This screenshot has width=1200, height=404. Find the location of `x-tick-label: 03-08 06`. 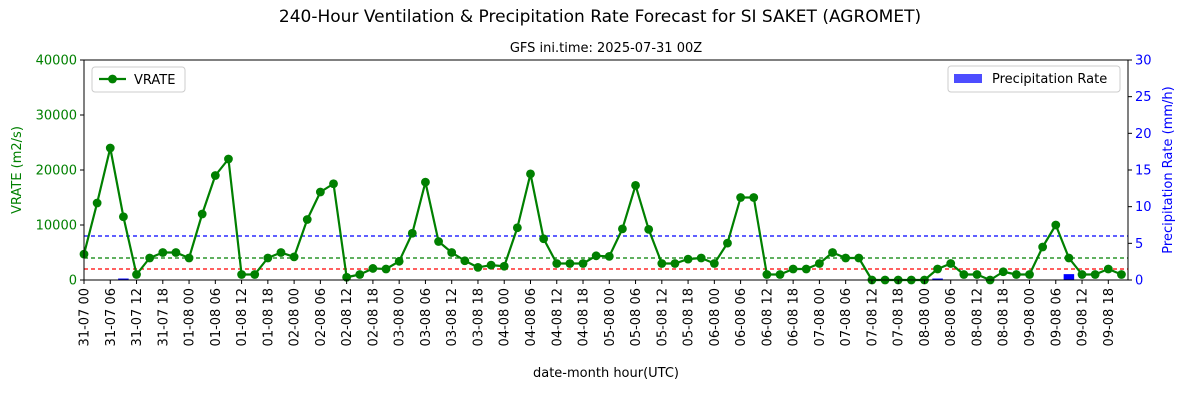

x-tick-label: 03-08 06 is located at coordinates (426, 317).